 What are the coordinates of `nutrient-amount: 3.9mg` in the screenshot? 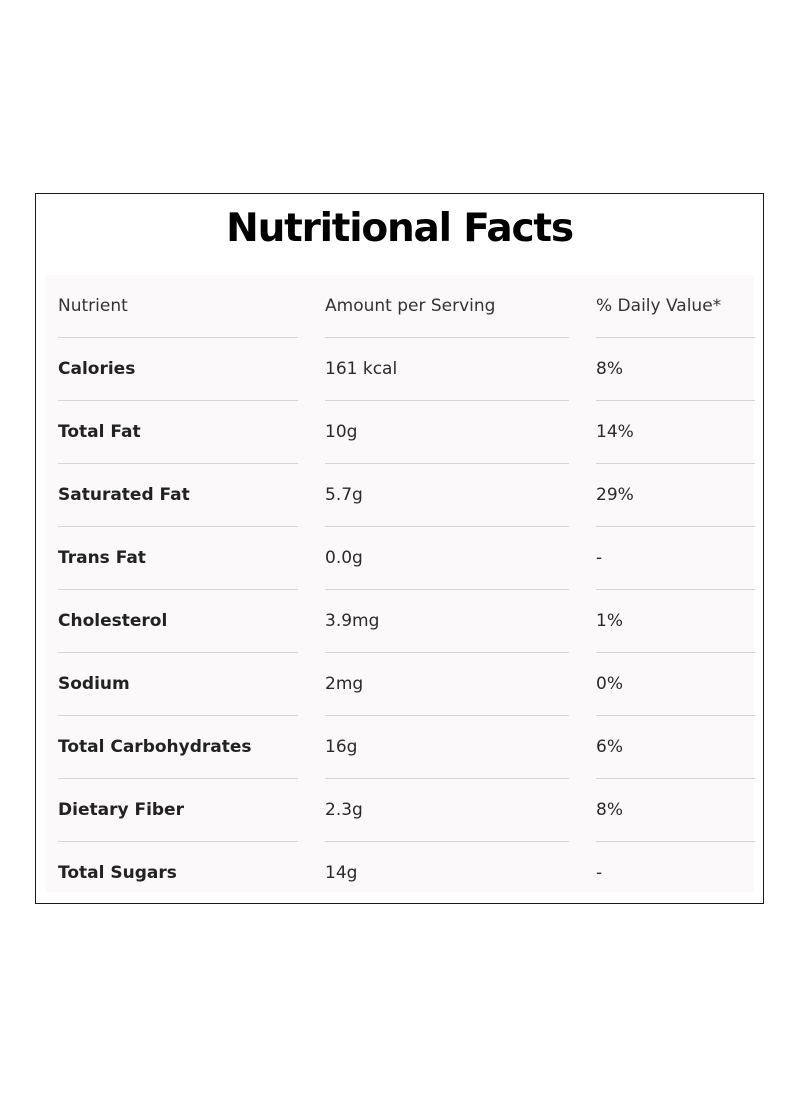 It's located at (352, 621).